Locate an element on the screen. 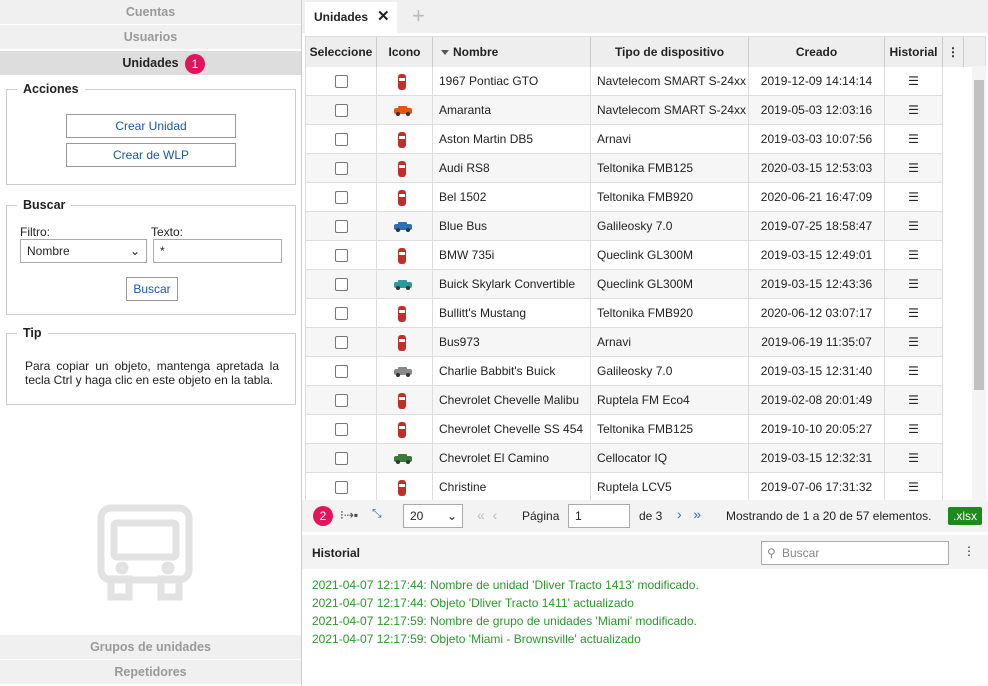  sidebar-tab: Unidades is located at coordinates (150, 63).